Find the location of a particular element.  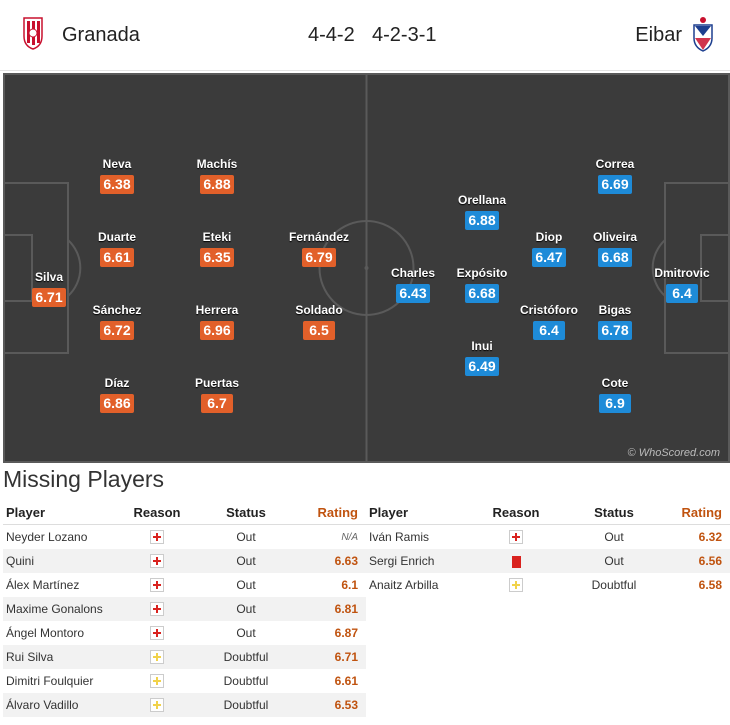

granada-crest-icon is located at coordinates (33, 33).